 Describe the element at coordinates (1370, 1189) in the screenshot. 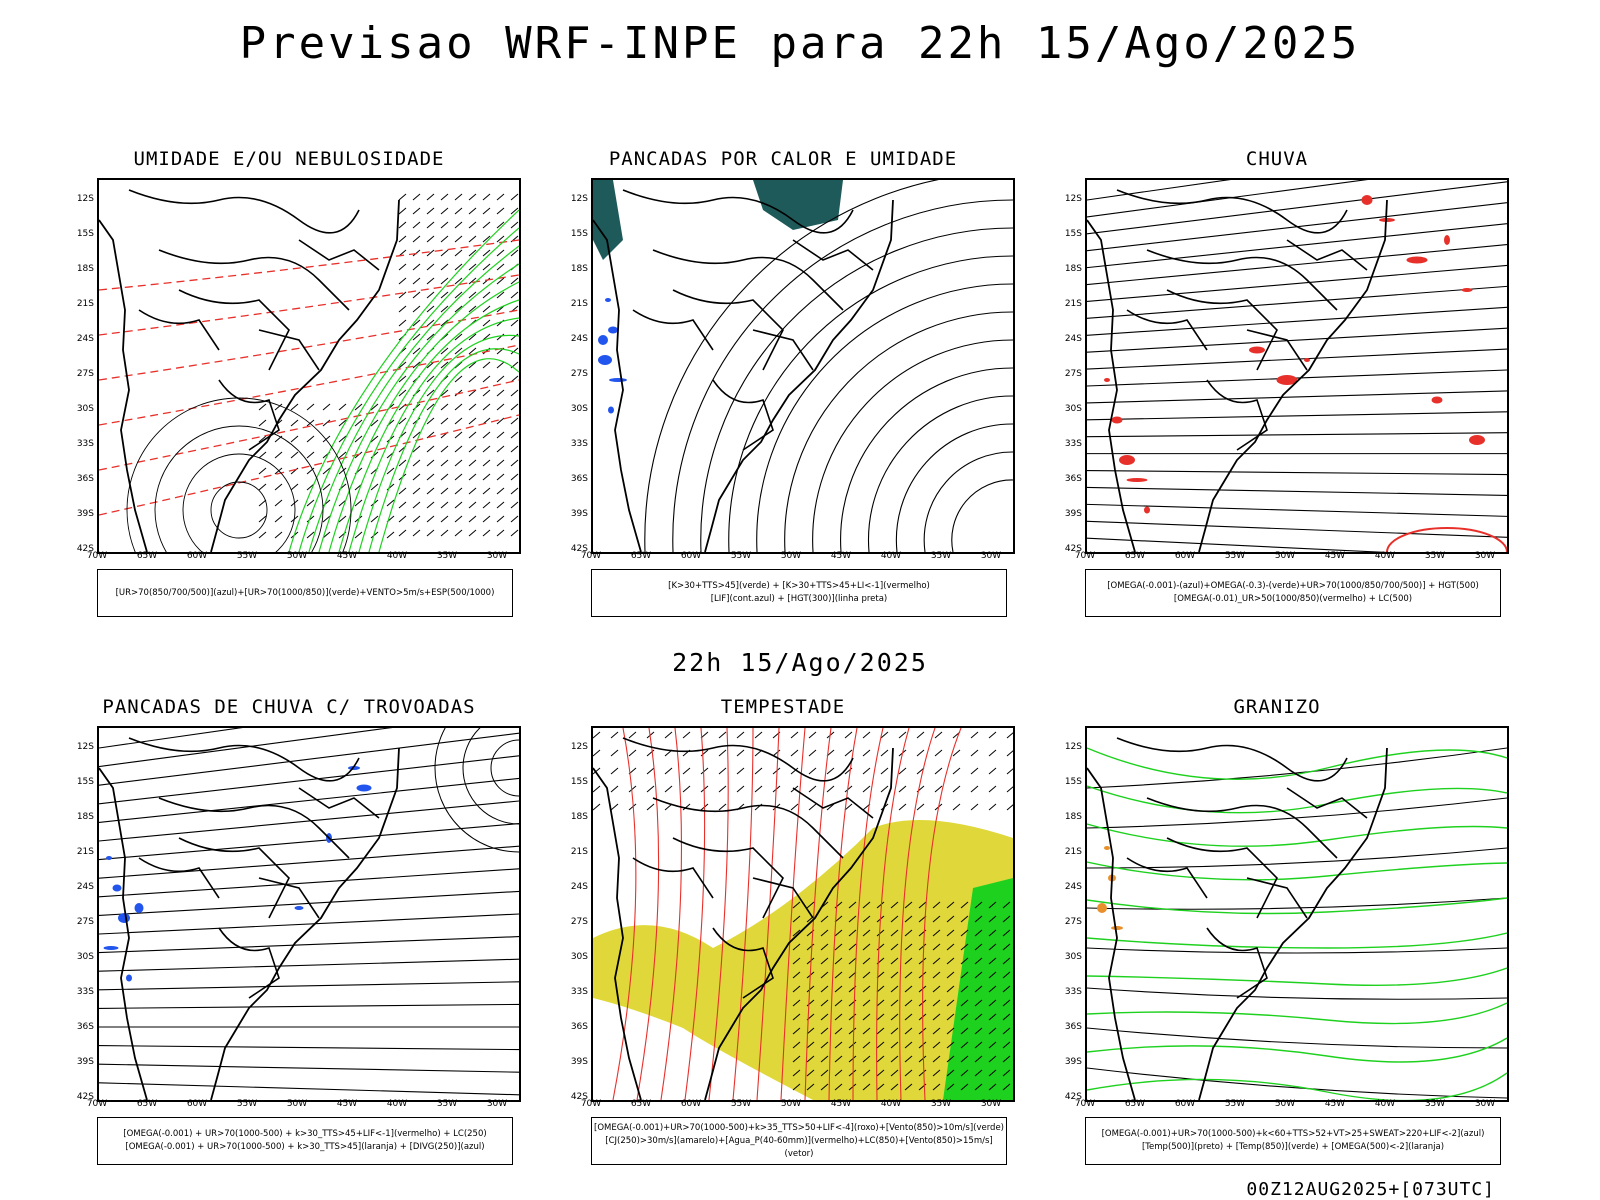

I see `run-info: 00Z12AUG2025+[073UTC]` at that location.